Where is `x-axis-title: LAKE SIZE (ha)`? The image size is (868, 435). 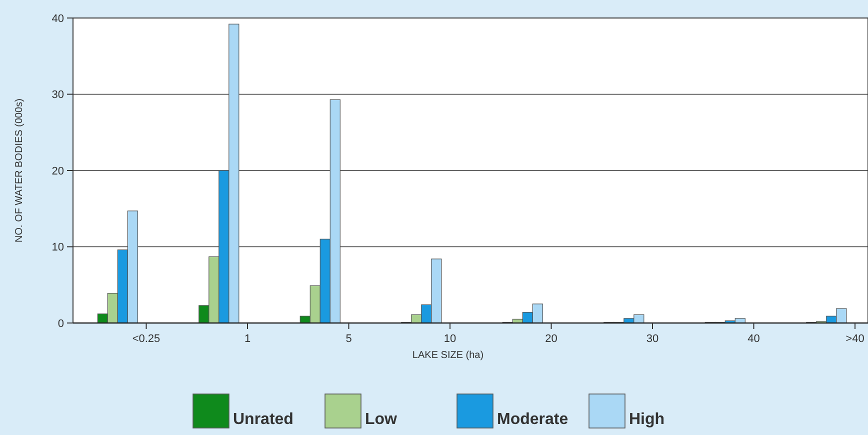 x-axis-title: LAKE SIZE (ha) is located at coordinates (448, 355).